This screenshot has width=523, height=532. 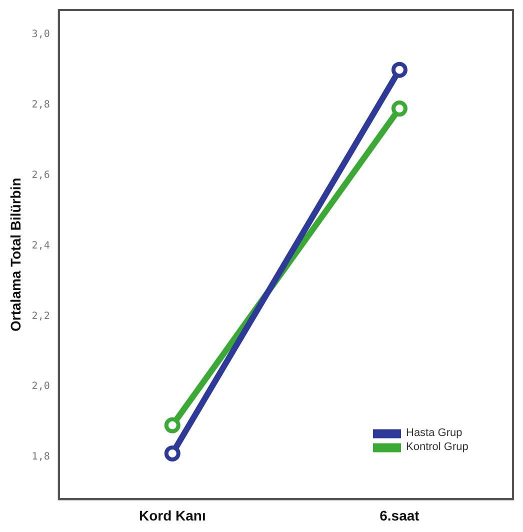 What do you see at coordinates (15, 255) in the screenshot?
I see `y-axis-title: Ortalama Total Bilürbin` at bounding box center [15, 255].